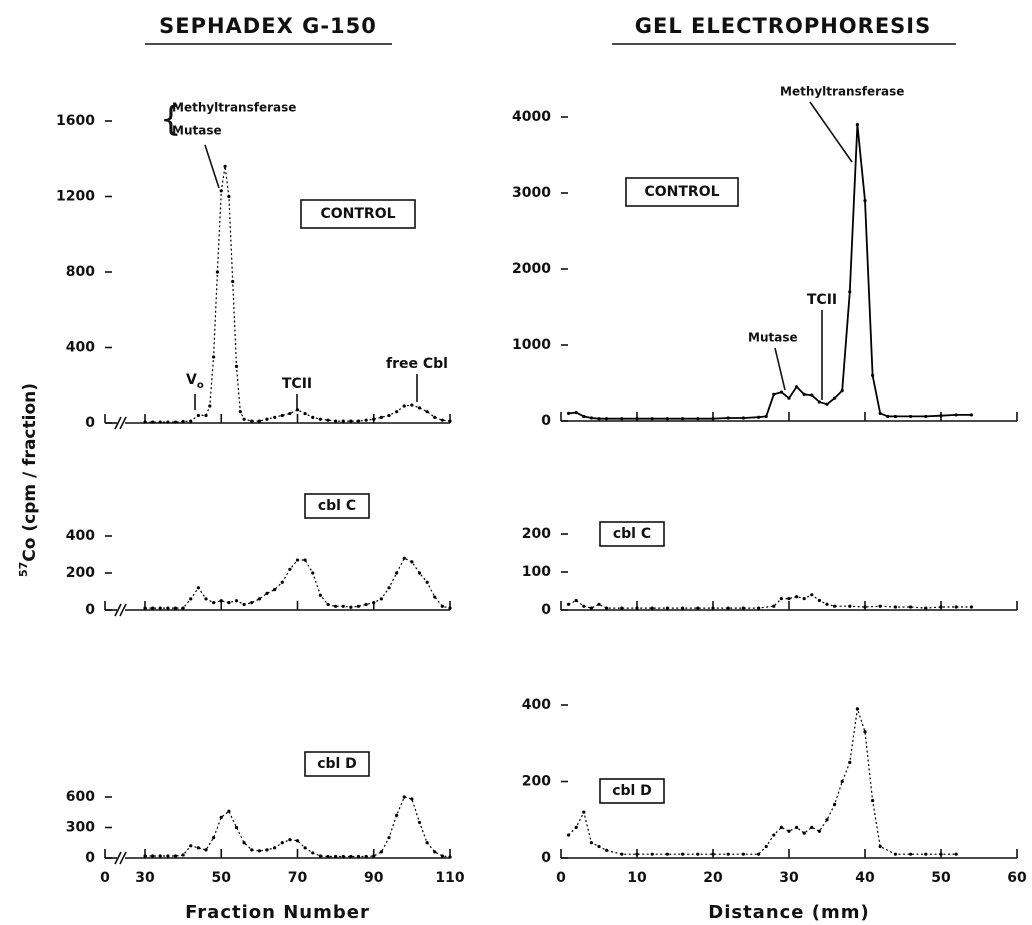  What do you see at coordinates (632, 534) in the screenshot?
I see `label-box` at bounding box center [632, 534].